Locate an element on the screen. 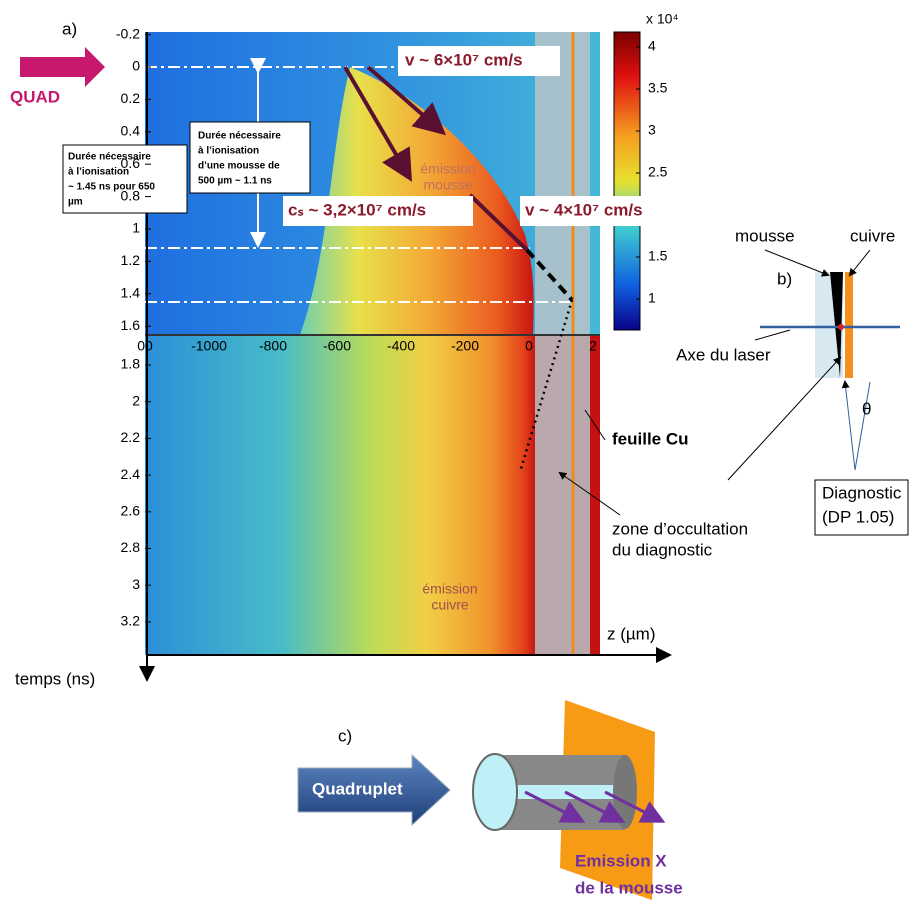 The image size is (912, 905). copper-label: cuivre is located at coordinates (872, 235).